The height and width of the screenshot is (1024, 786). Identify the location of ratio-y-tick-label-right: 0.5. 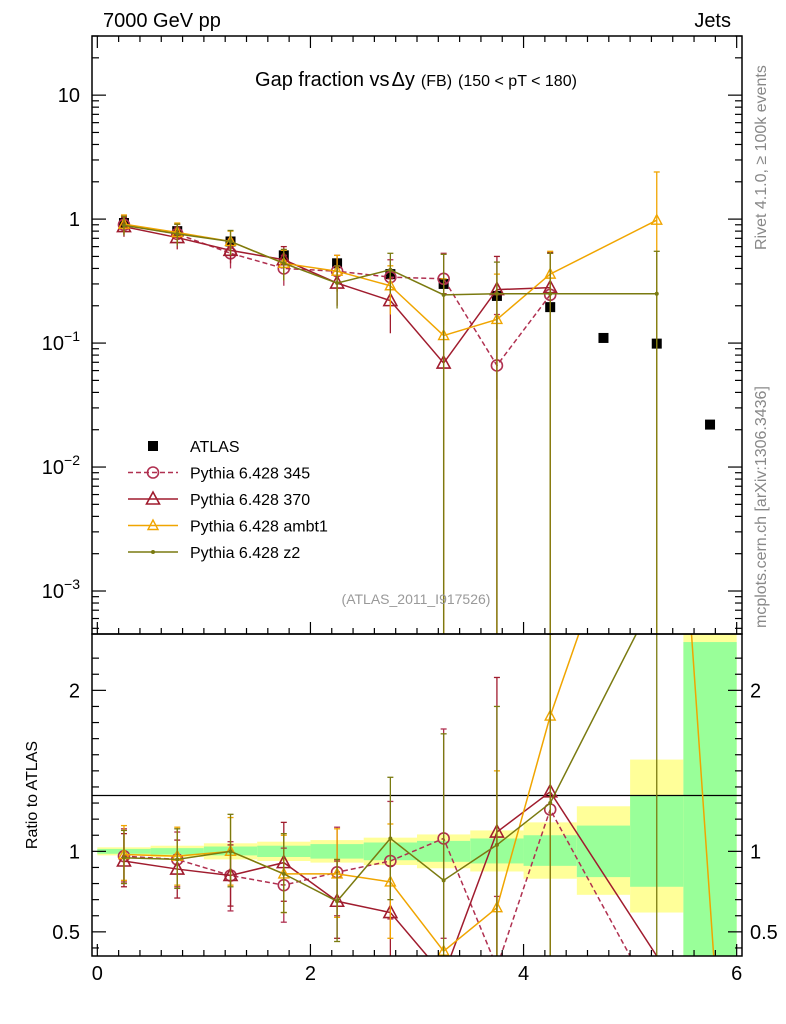
(764, 933).